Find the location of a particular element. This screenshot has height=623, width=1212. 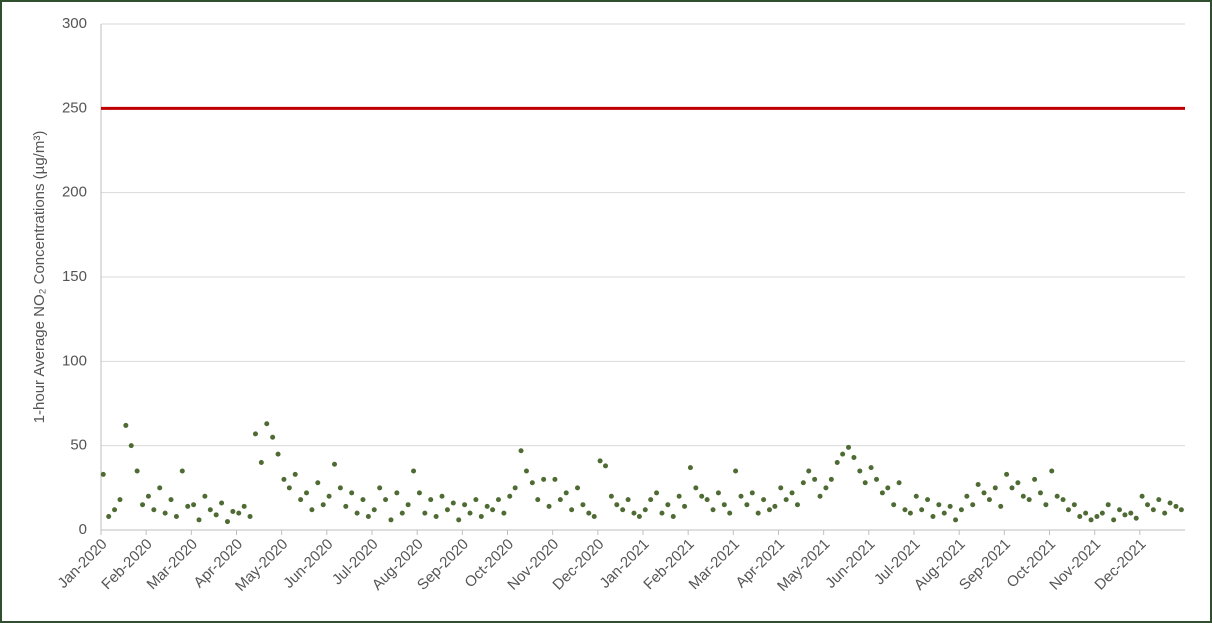

y-tick-label: 250 is located at coordinates (74, 107).